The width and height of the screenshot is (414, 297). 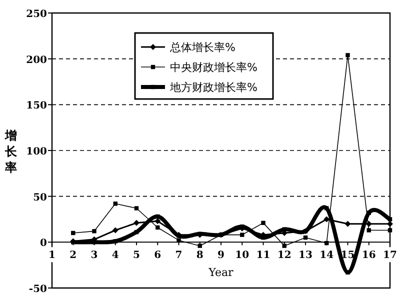 What do you see at coordinates (202, 47) in the screenshot?
I see `legend-label: 总体增长率%` at bounding box center [202, 47].